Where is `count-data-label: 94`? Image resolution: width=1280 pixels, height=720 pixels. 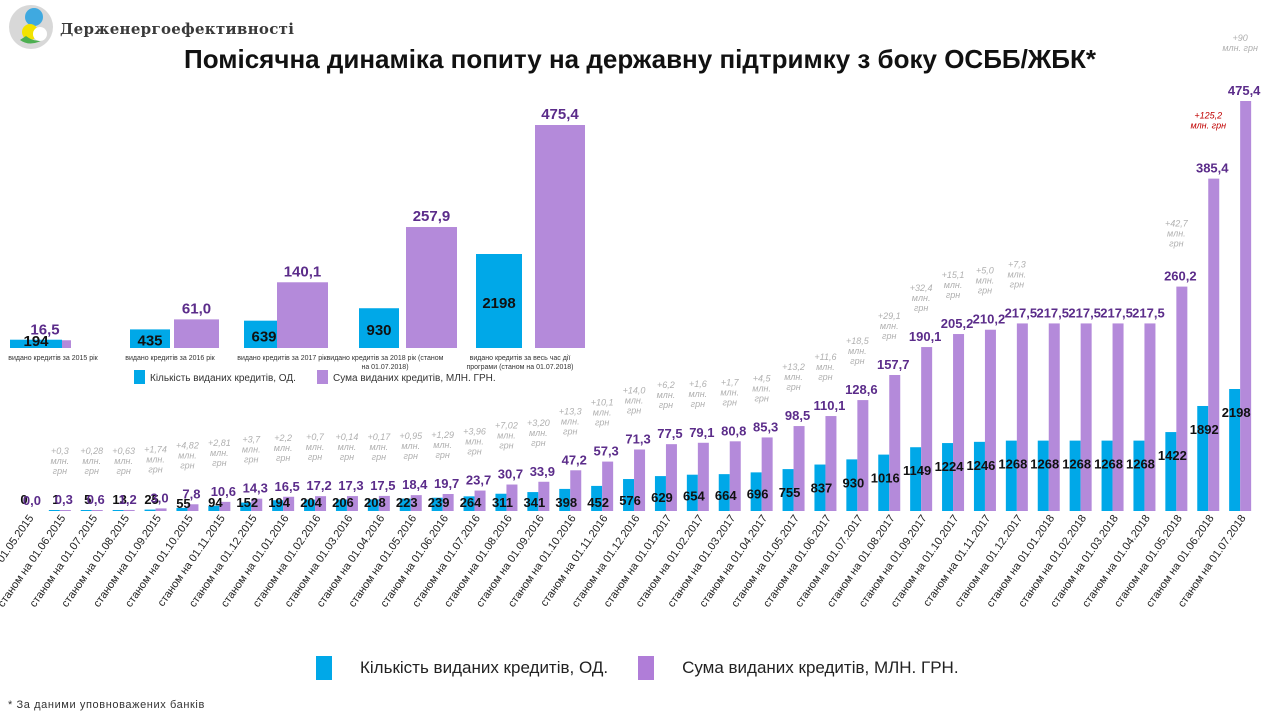
count-data-label: 94 is located at coordinates (215, 502).